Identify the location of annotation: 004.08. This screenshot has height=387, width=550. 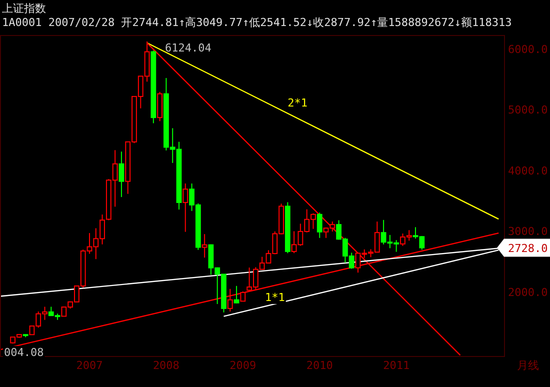
(24, 352).